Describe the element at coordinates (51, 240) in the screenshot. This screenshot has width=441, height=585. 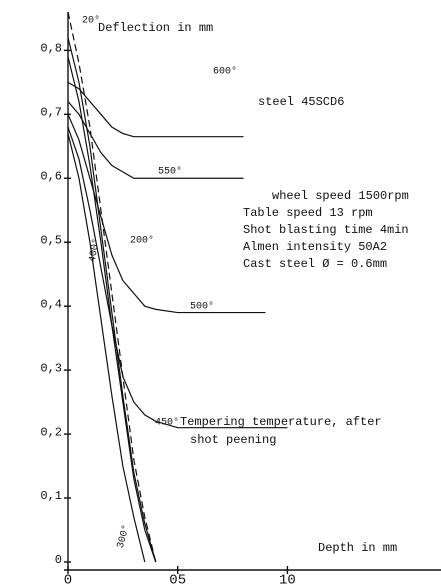
I see `y-tick-label: 0,5` at that location.